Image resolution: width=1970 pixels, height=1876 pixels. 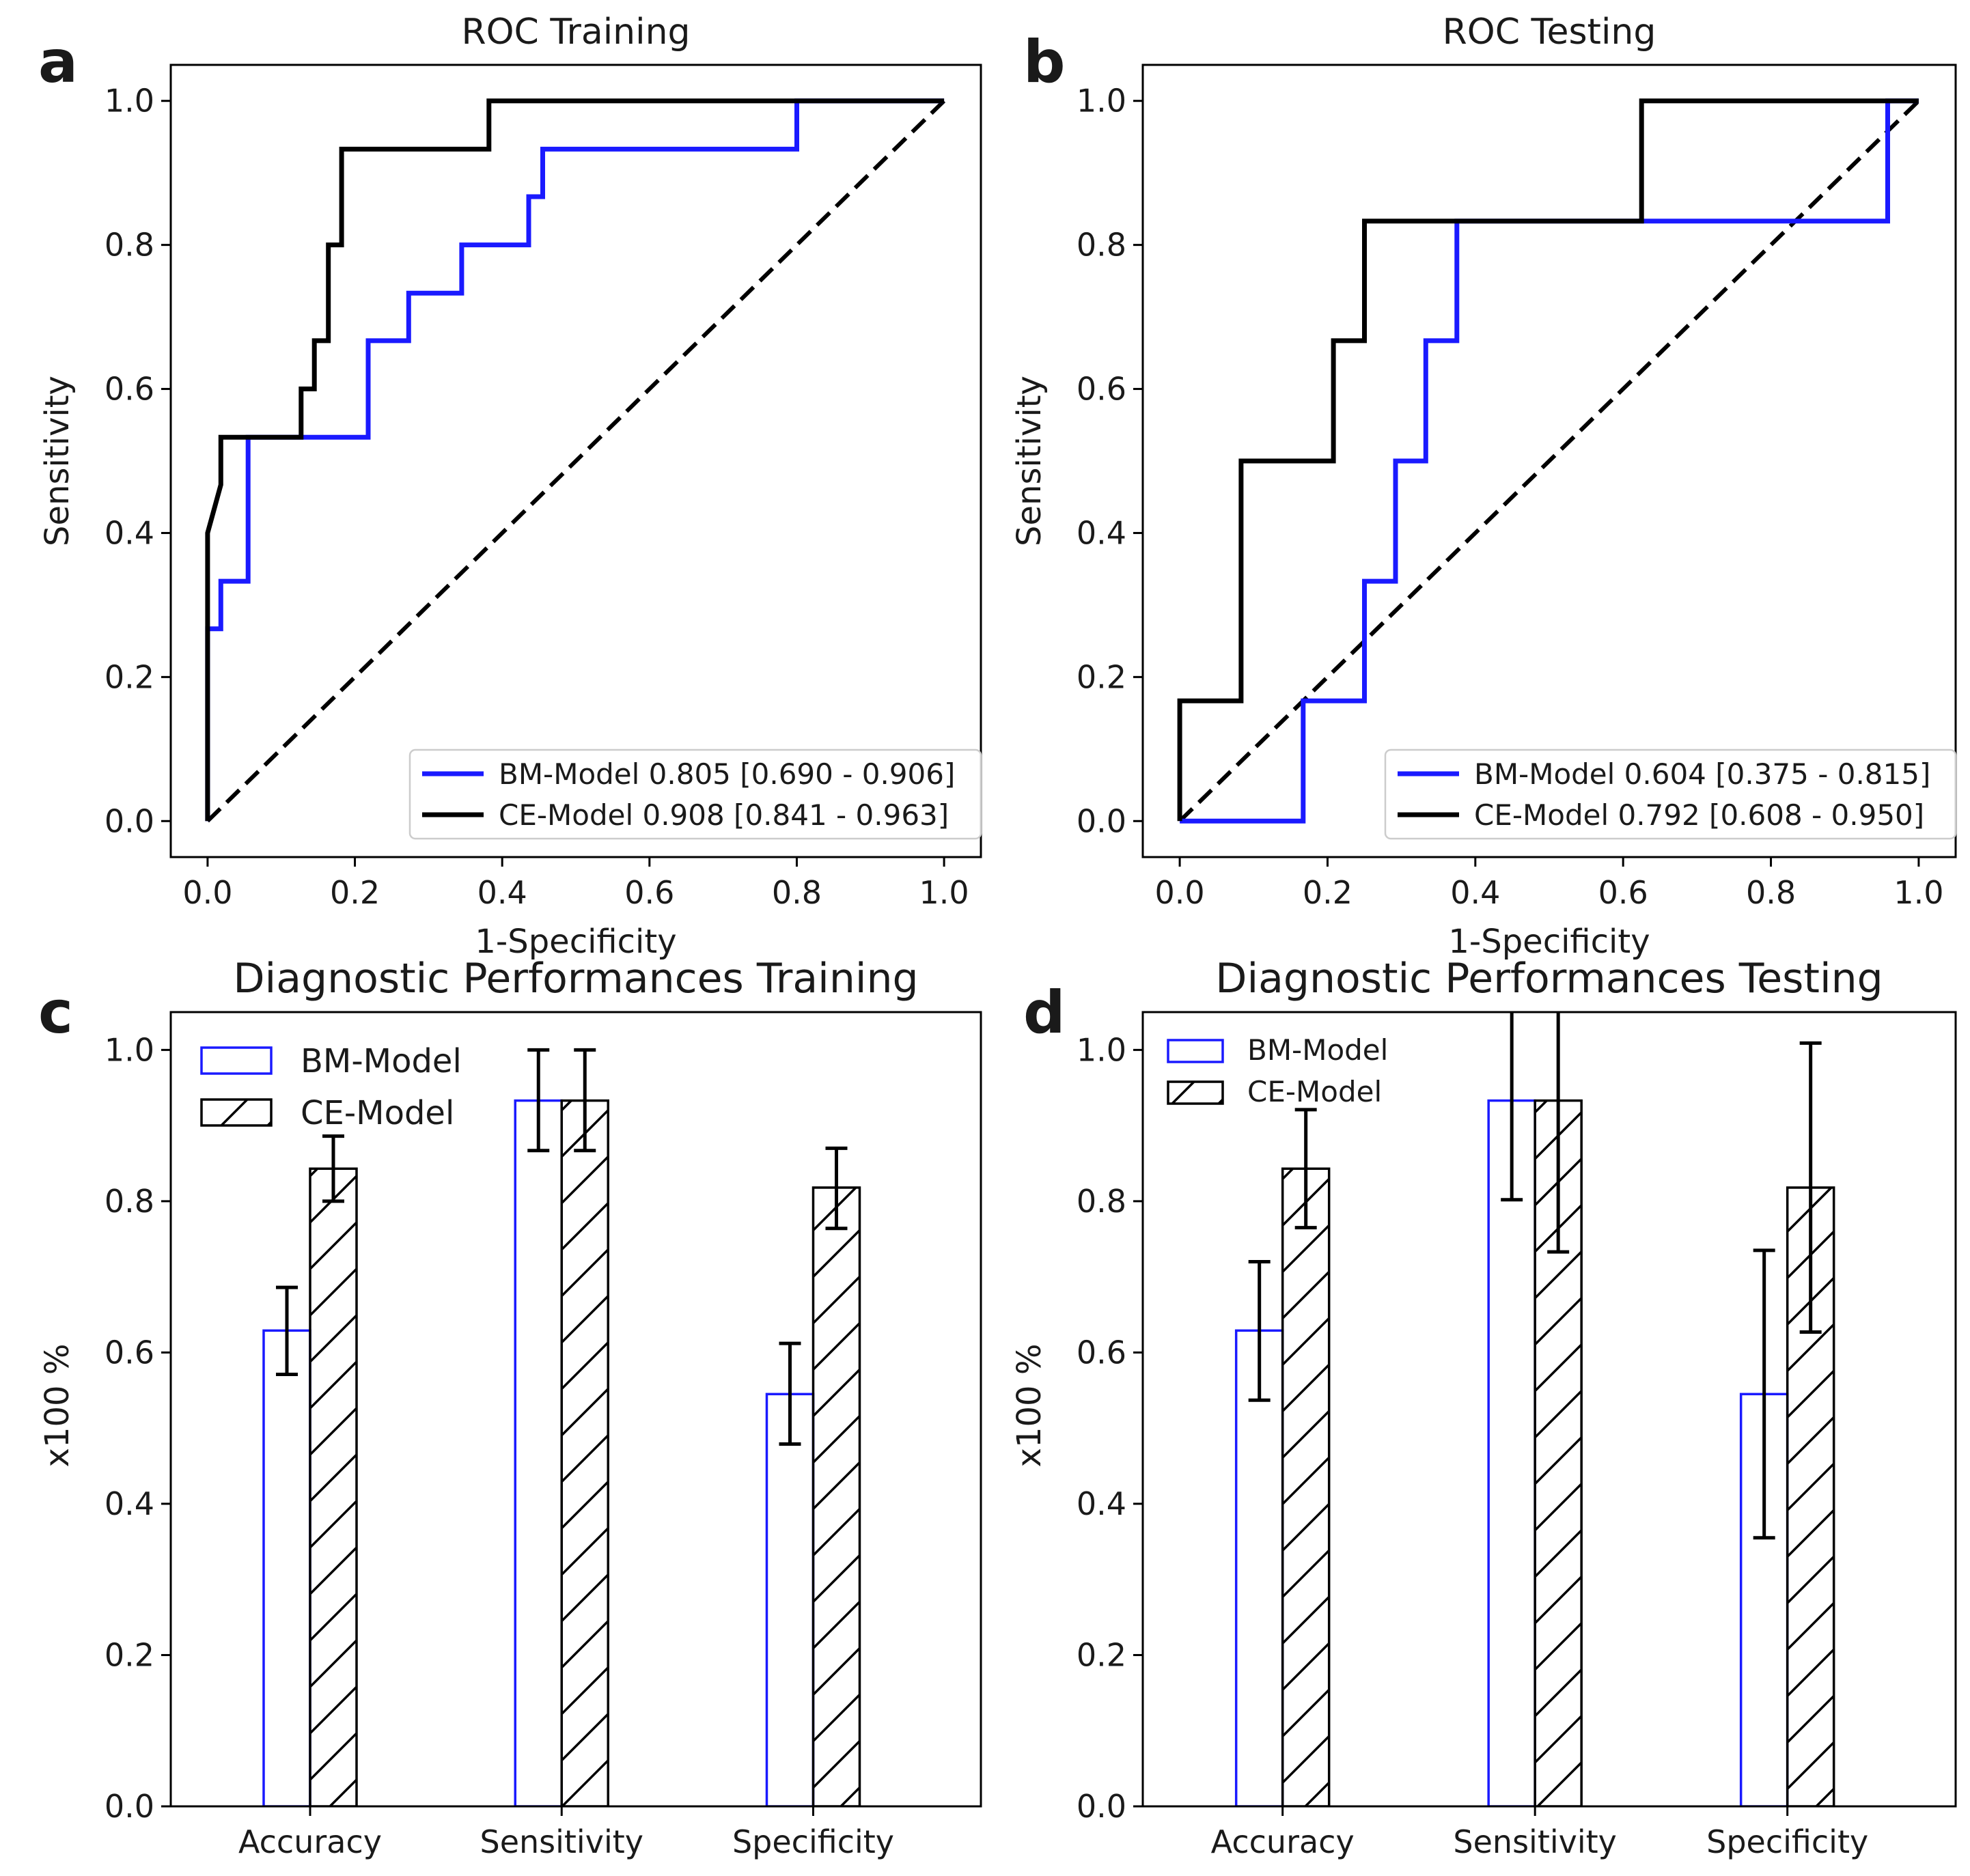 I want to click on panel-c-ytick-label: 0.2, so click(x=130, y=1654).